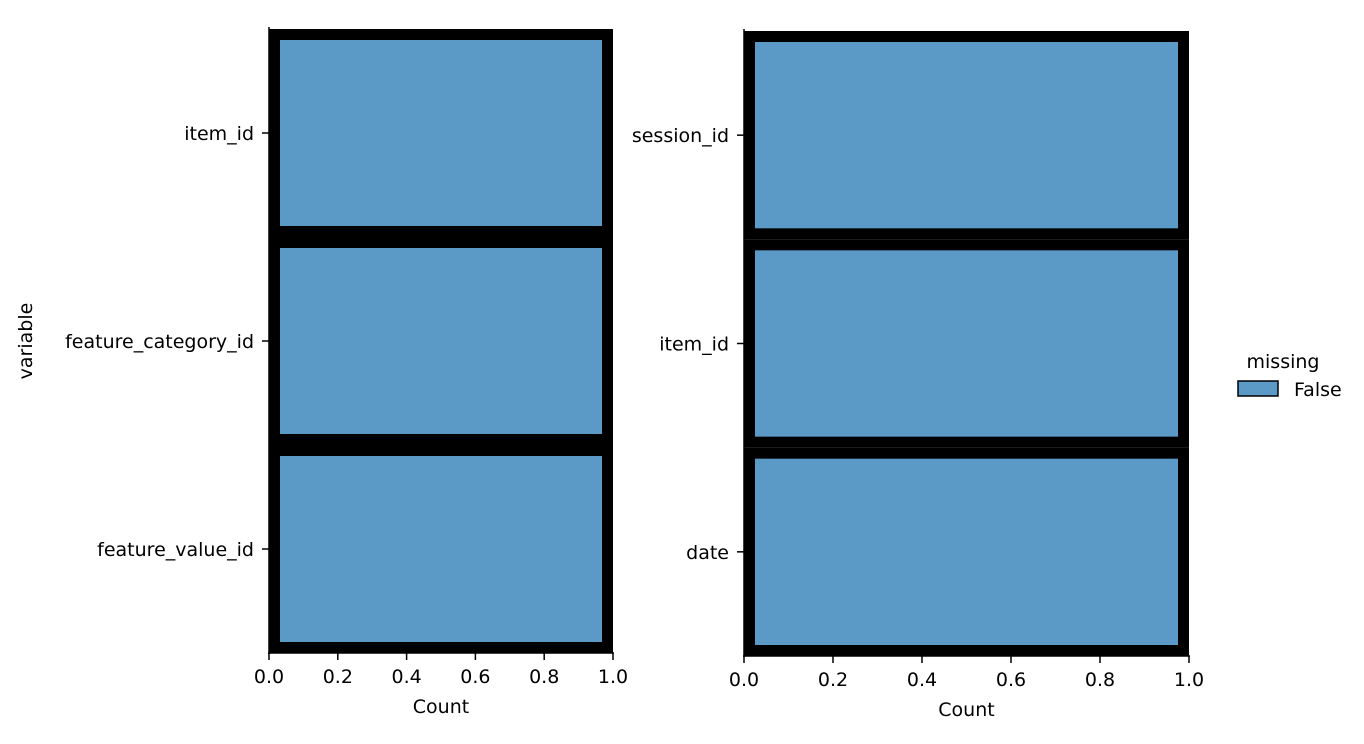  I want to click on legend-title: missing, so click(1283, 362).